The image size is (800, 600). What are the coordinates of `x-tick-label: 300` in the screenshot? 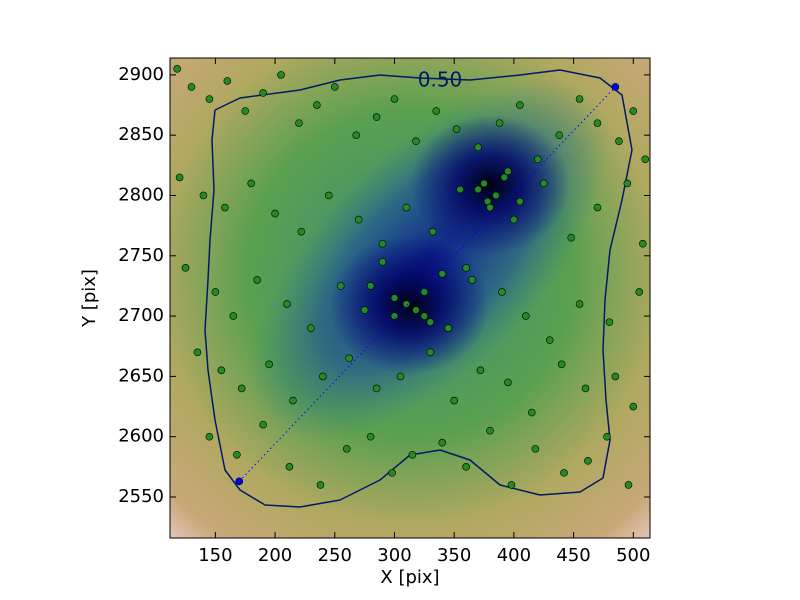 It's located at (394, 555).